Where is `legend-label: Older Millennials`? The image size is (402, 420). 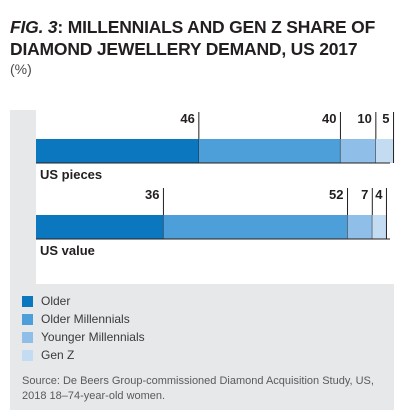 legend-label: Older Millennials is located at coordinates (85, 319).